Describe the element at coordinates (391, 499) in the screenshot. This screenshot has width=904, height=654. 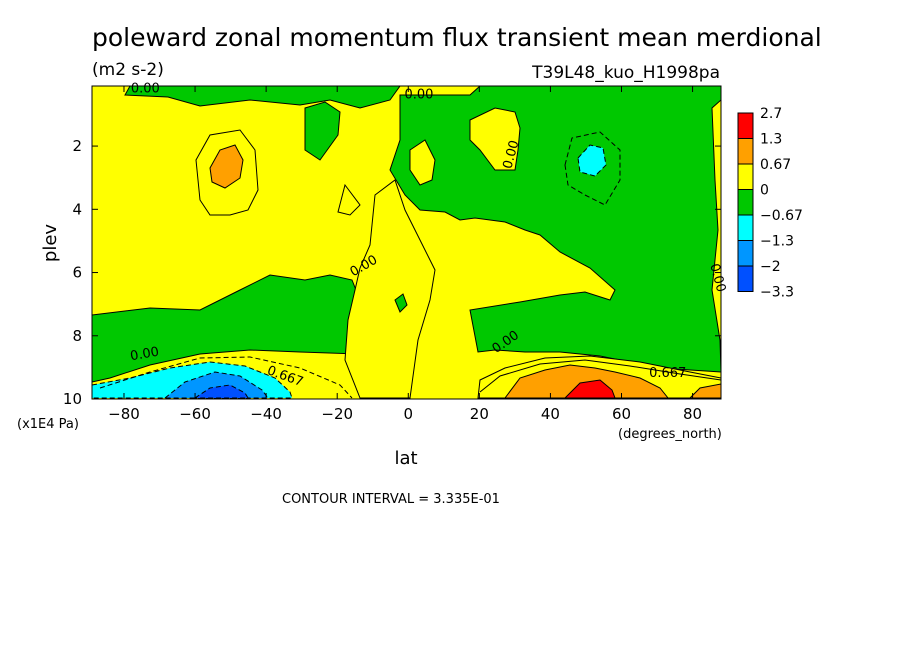
I see `contour-interval-note: CONTOUR INTERVAL = 3.335E-01` at that location.